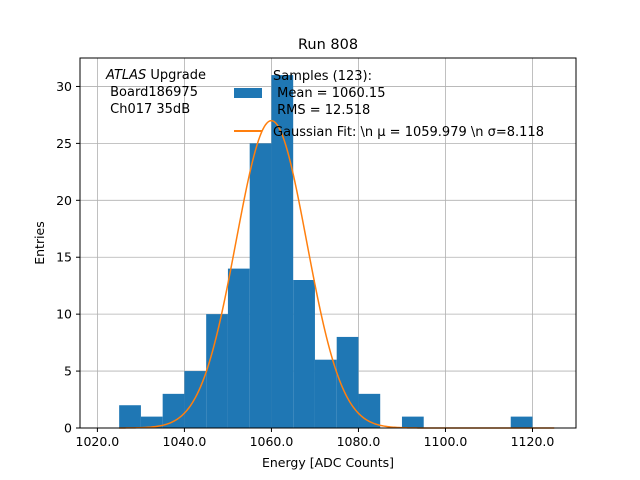 This screenshot has width=640, height=480. I want to click on y-tick-label: 0, so click(68, 428).